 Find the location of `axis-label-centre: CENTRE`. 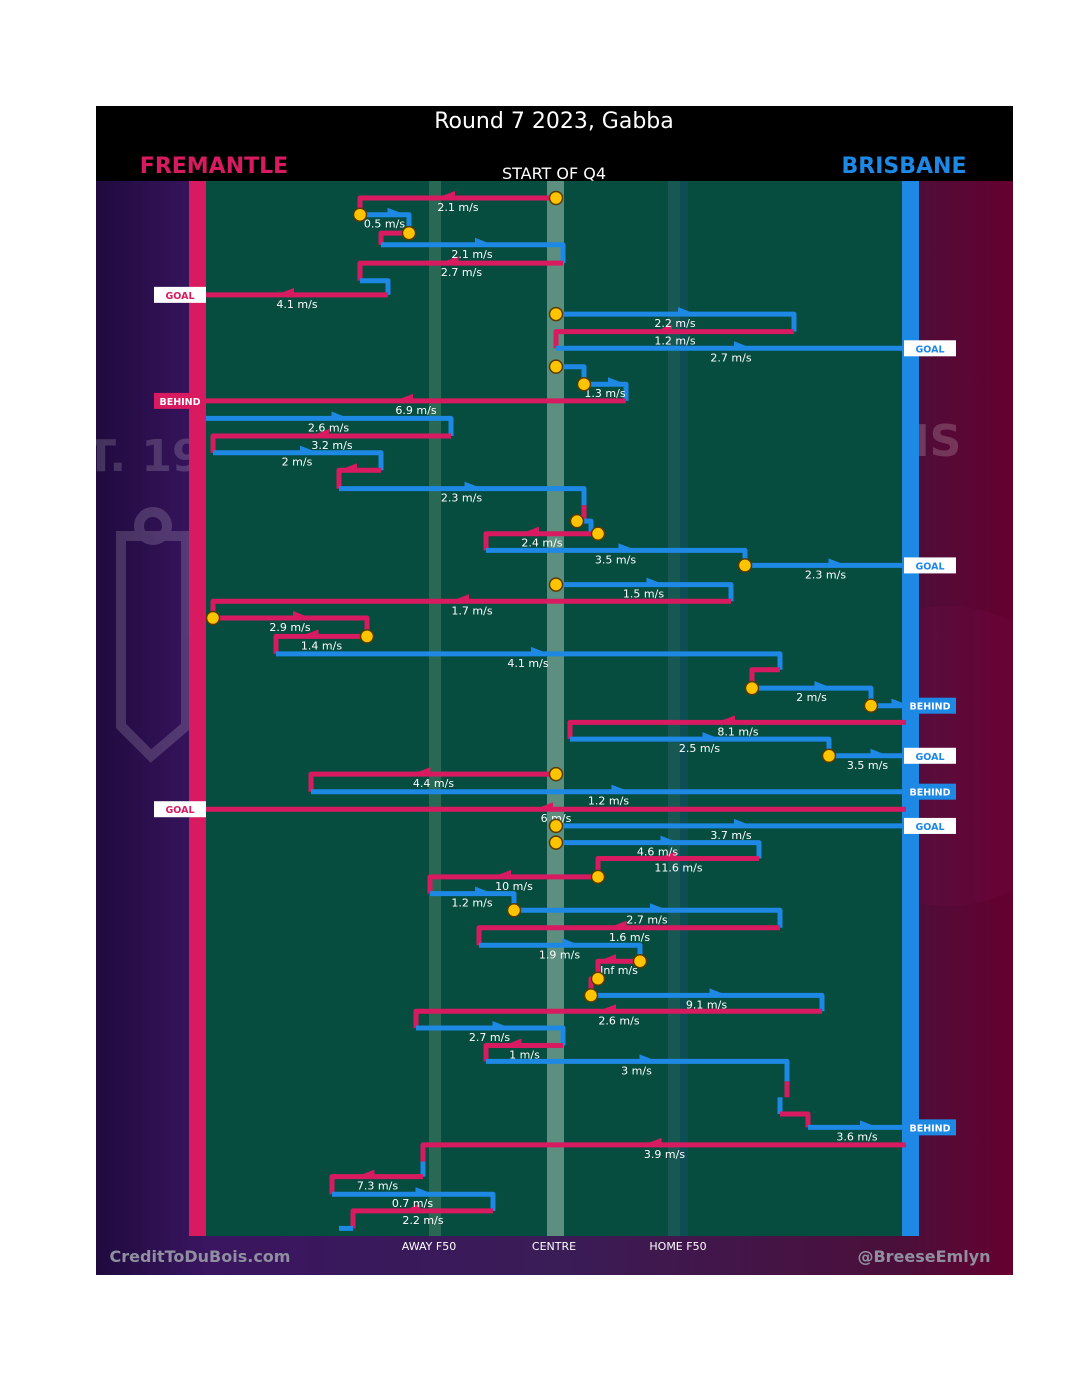

axis-label-centre: CENTRE is located at coordinates (554, 1246).